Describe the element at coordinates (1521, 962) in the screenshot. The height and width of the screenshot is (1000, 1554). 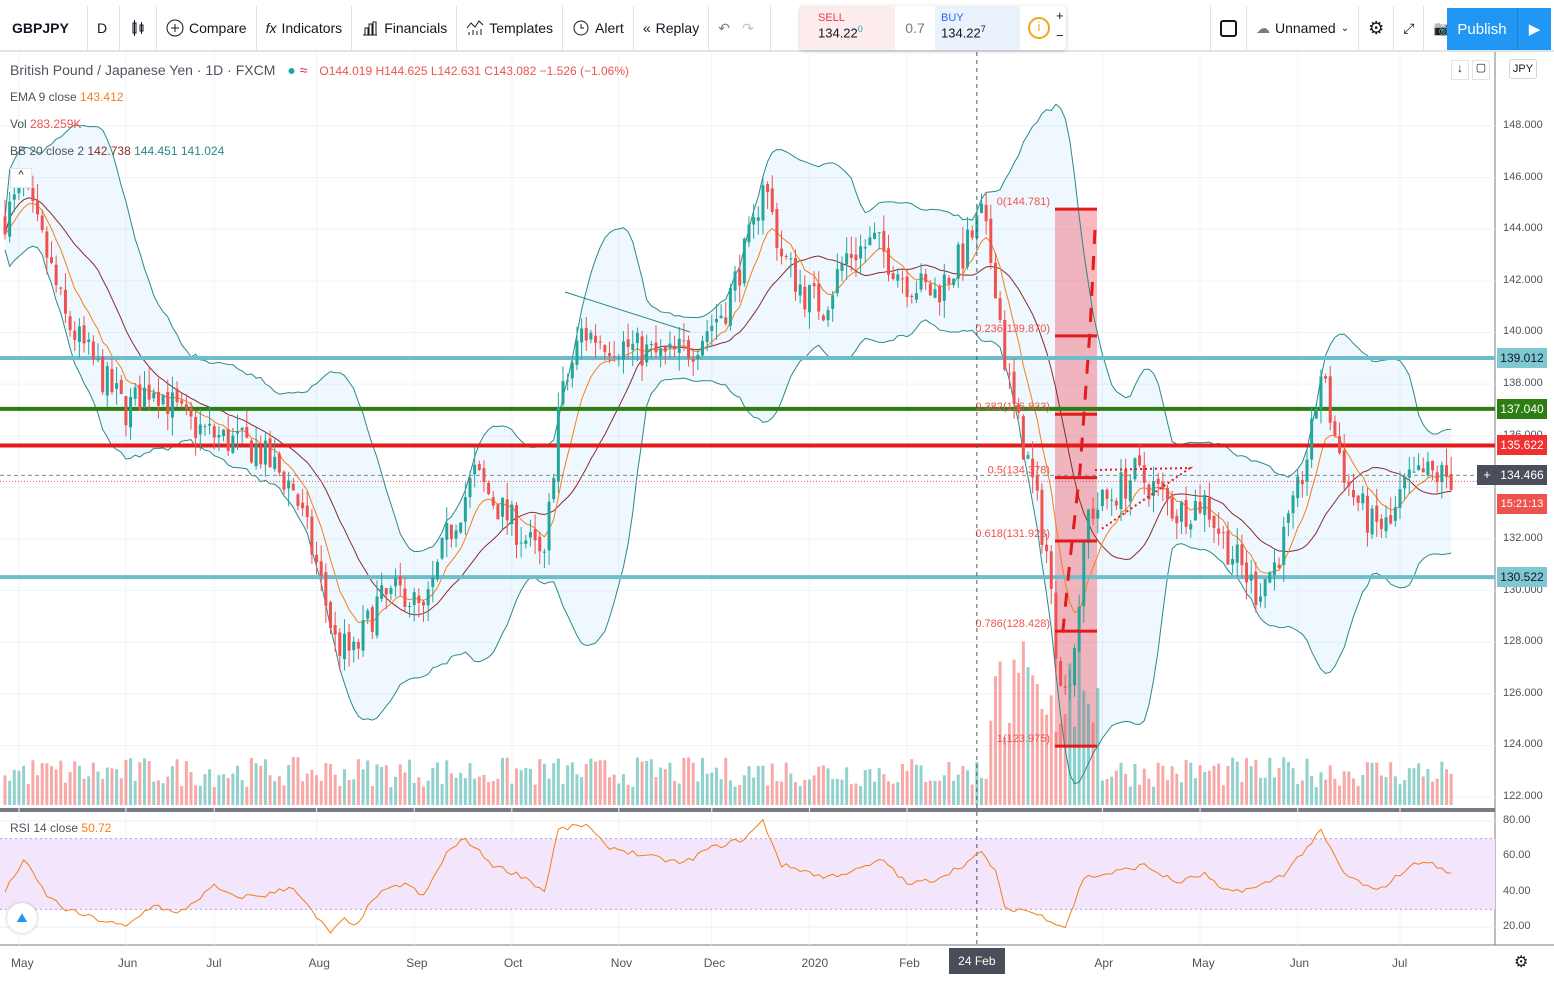
I see `time-axis-settings-icon: ⚙` at that location.